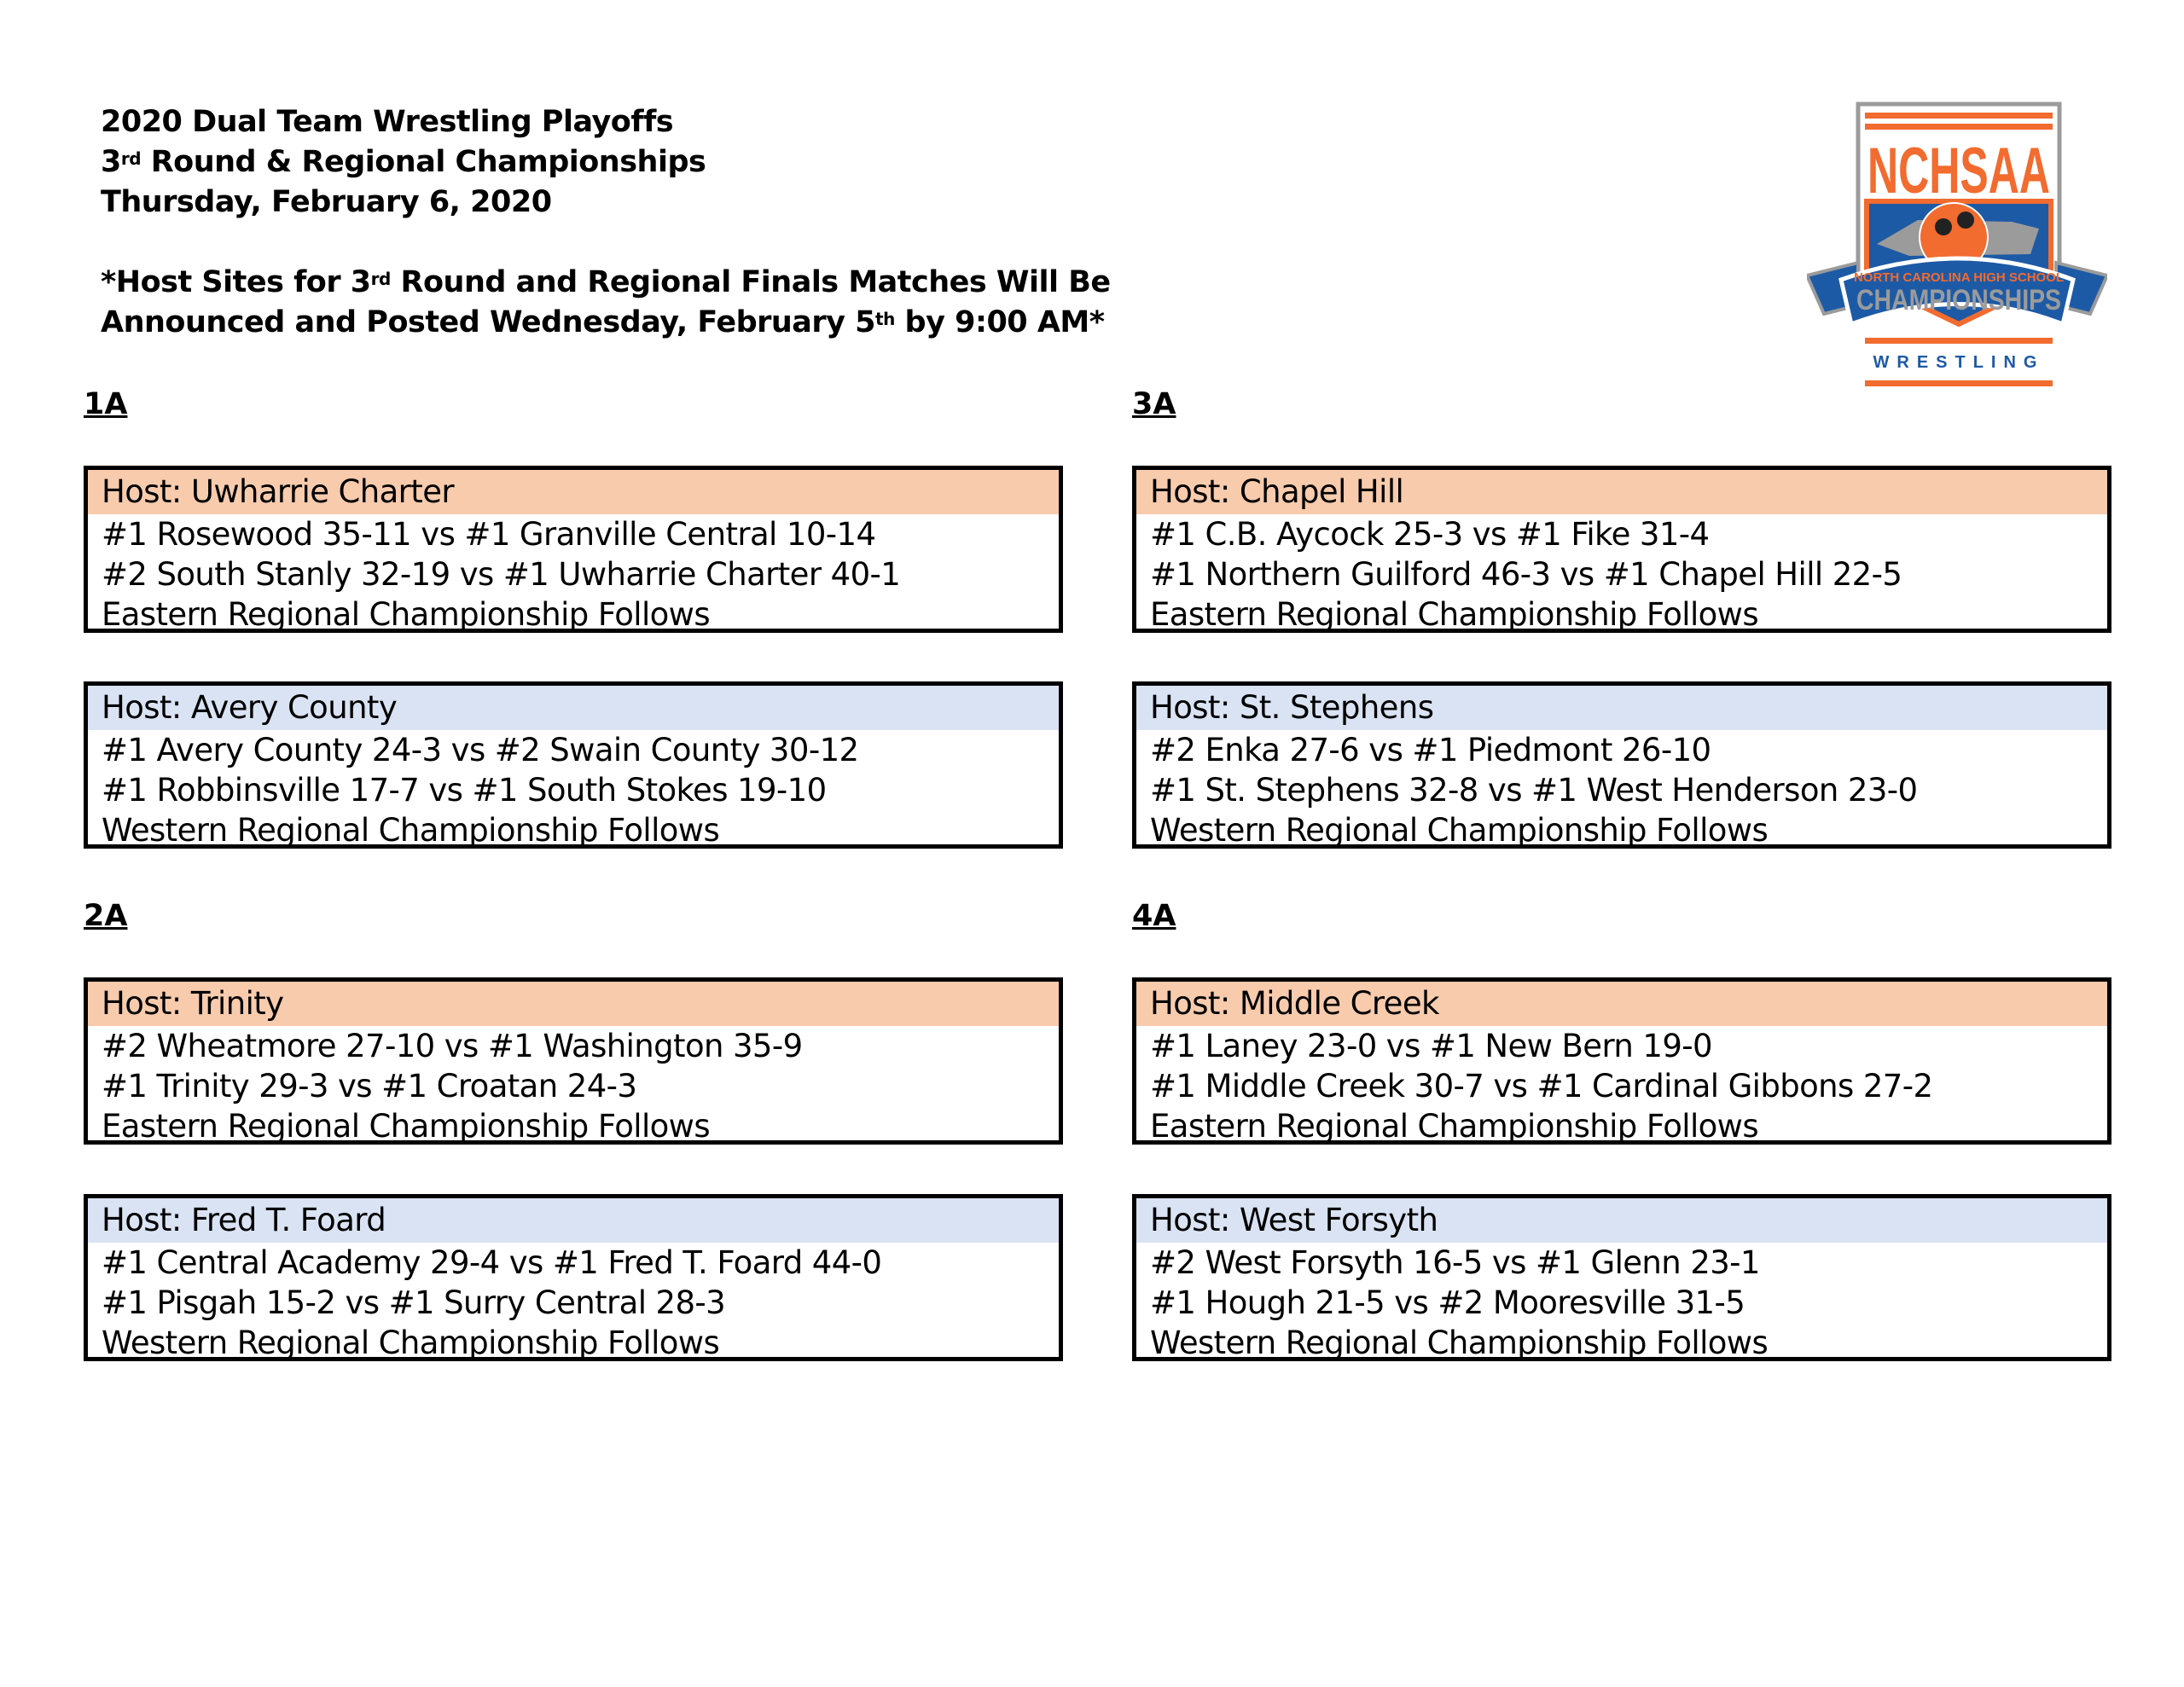 Image resolution: width=2184 pixels, height=1687 pixels. What do you see at coordinates (1622, 708) in the screenshot?
I see `host-header: Host: St. Stephens` at bounding box center [1622, 708].